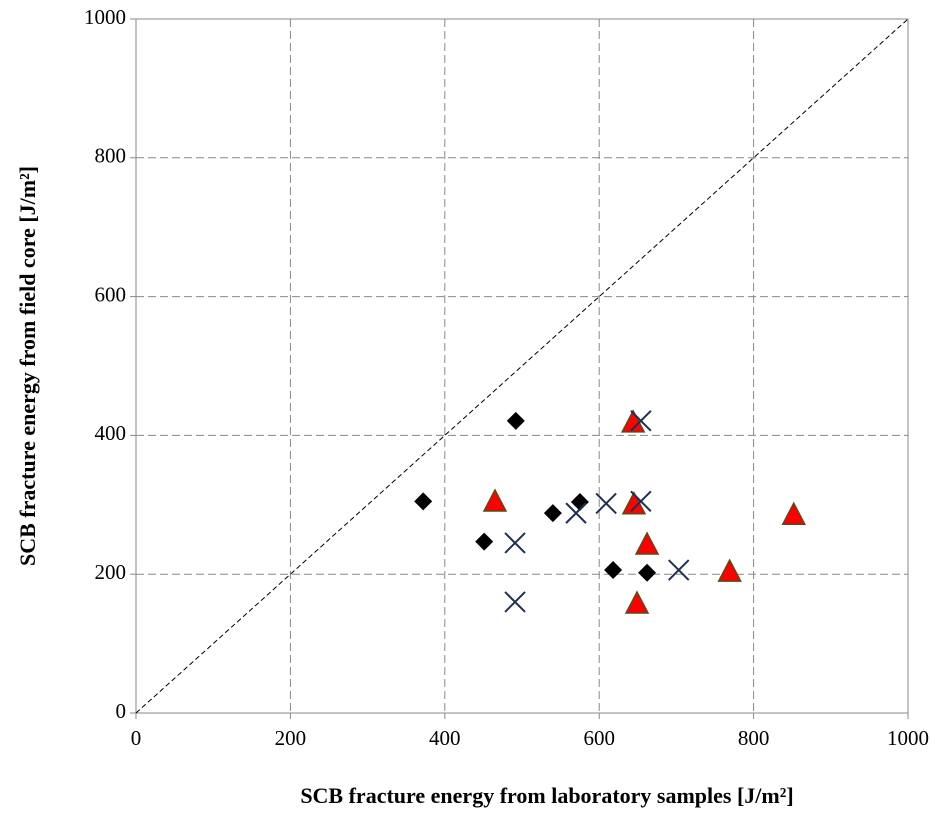  Describe the element at coordinates (105, 17) in the screenshot. I see `y-tick-label: 1000` at that location.